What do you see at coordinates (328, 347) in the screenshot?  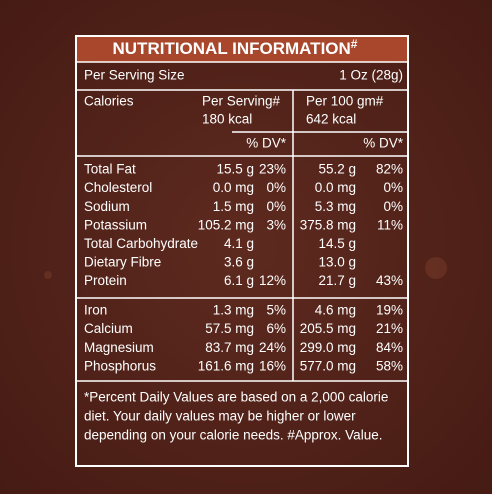 I see `amount-per-100g: 299.0 mg` at bounding box center [328, 347].